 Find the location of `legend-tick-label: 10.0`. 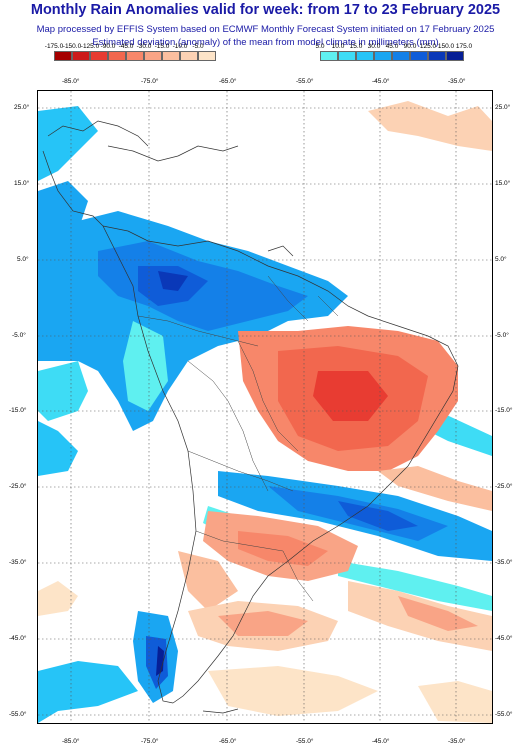

legend-tick-label: 10.0 is located at coordinates (338, 46).